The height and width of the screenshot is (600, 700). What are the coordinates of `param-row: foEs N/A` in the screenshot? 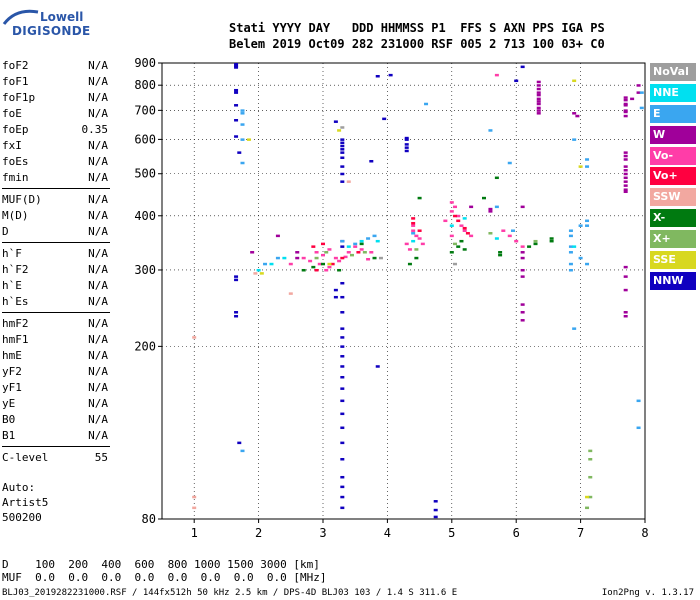 It's located at (57, 162).